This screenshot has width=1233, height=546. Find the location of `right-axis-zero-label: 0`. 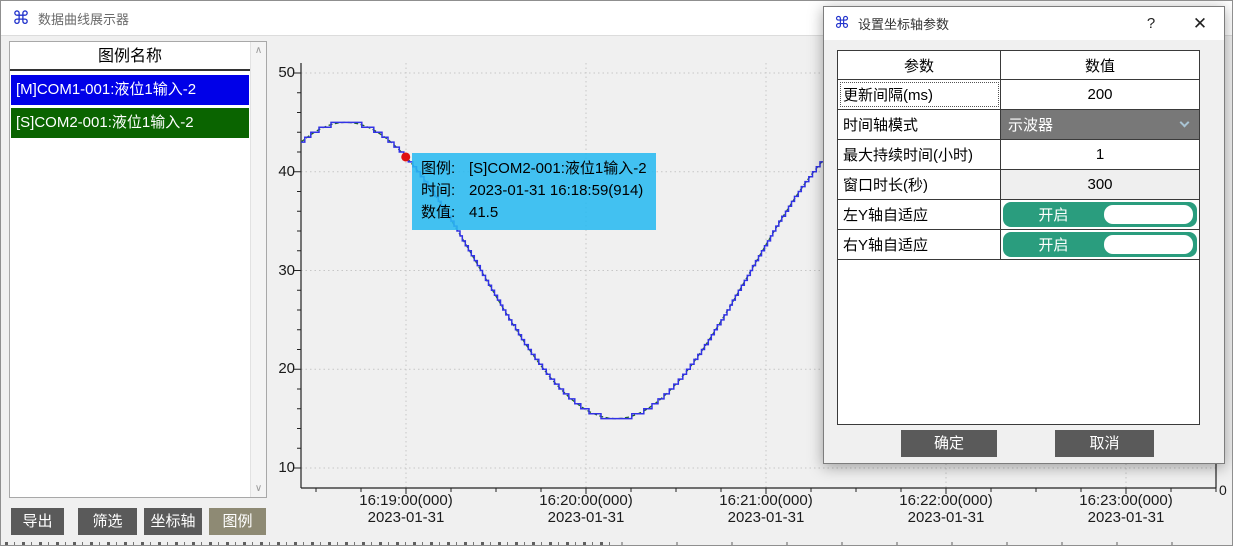

right-axis-zero-label: 0 is located at coordinates (1223, 490).